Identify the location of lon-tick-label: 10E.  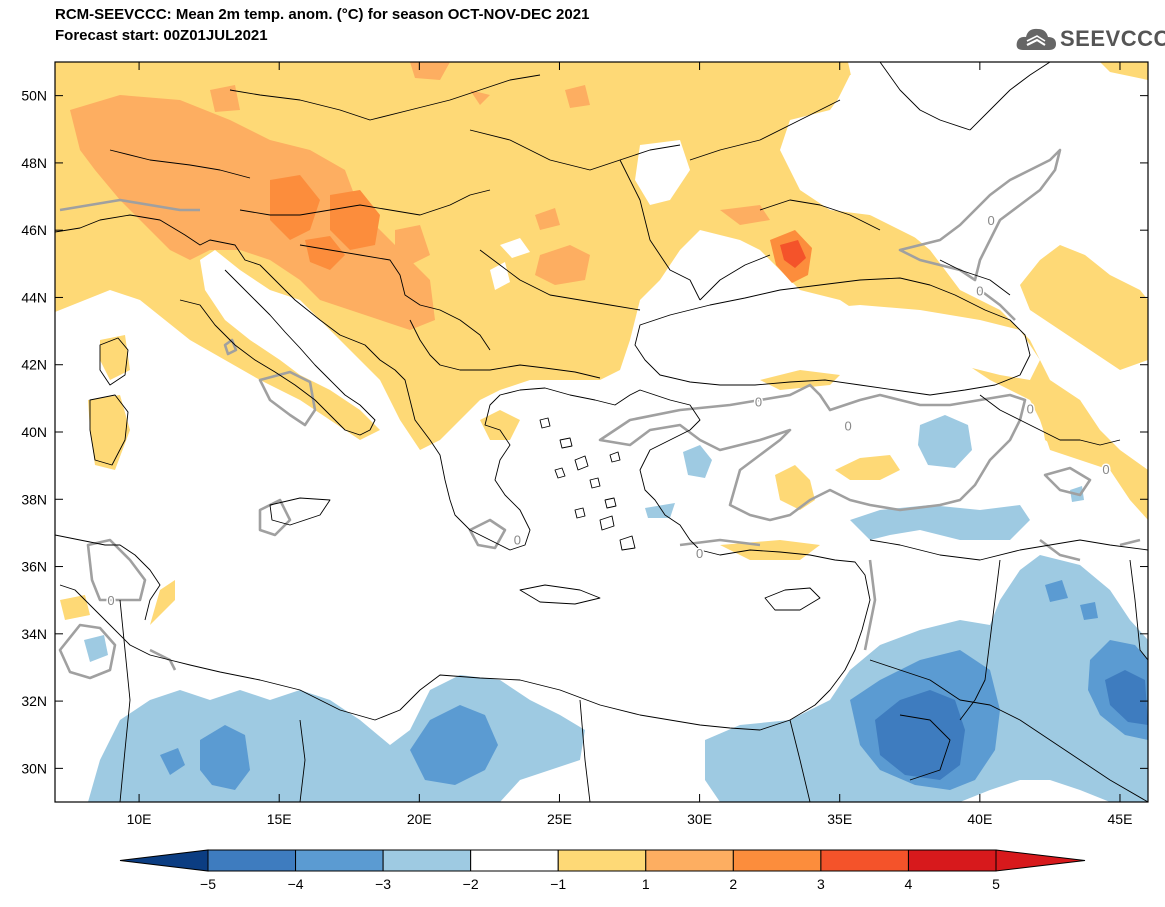
(139, 819).